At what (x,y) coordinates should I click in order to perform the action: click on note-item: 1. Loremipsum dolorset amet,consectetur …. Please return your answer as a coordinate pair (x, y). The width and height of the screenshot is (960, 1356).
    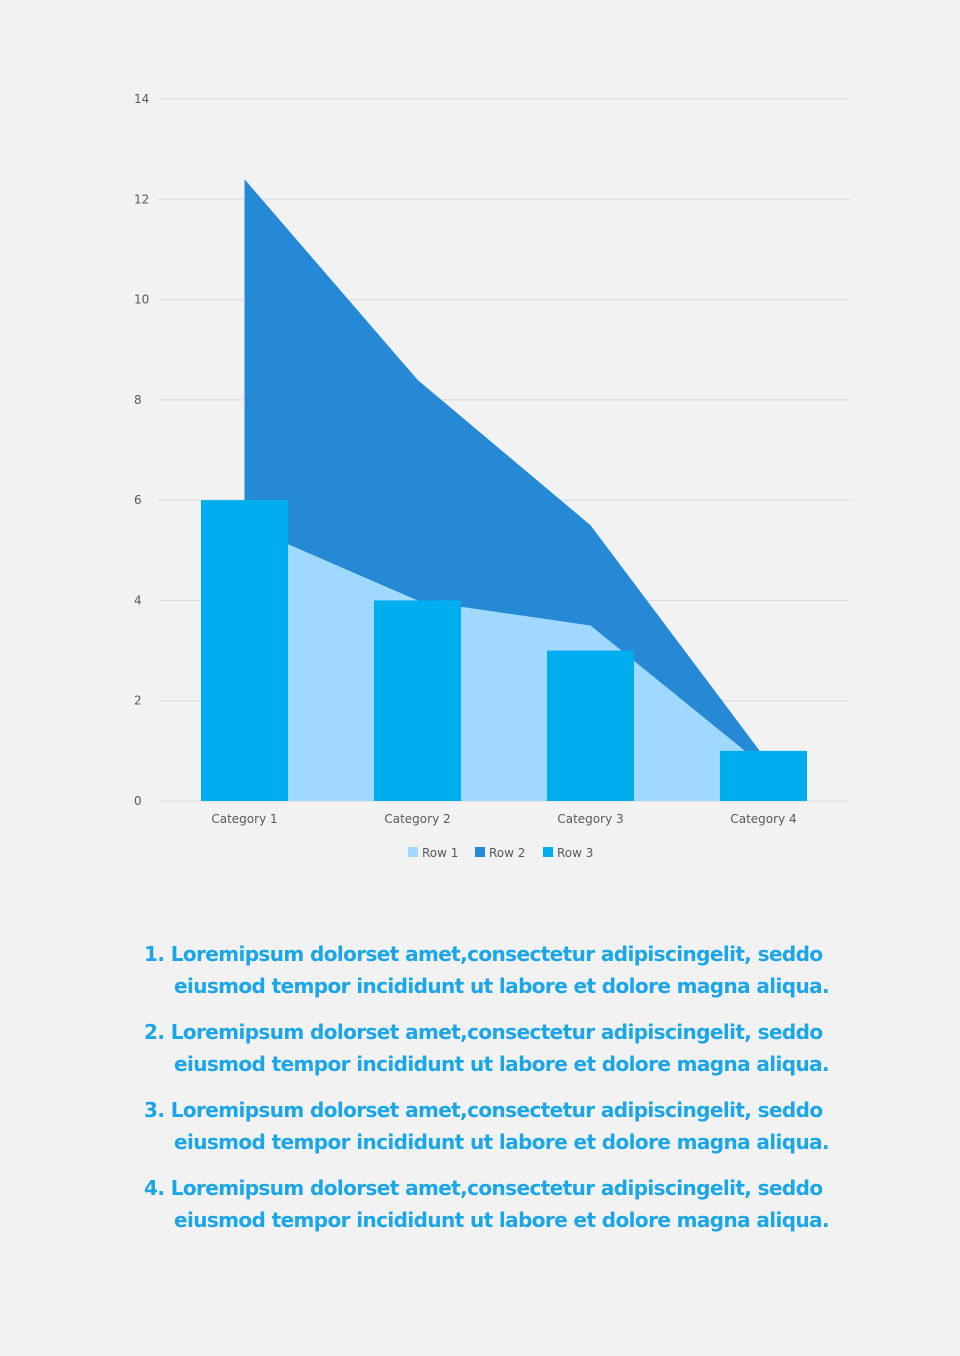
    Looking at the image, I should click on (490, 970).